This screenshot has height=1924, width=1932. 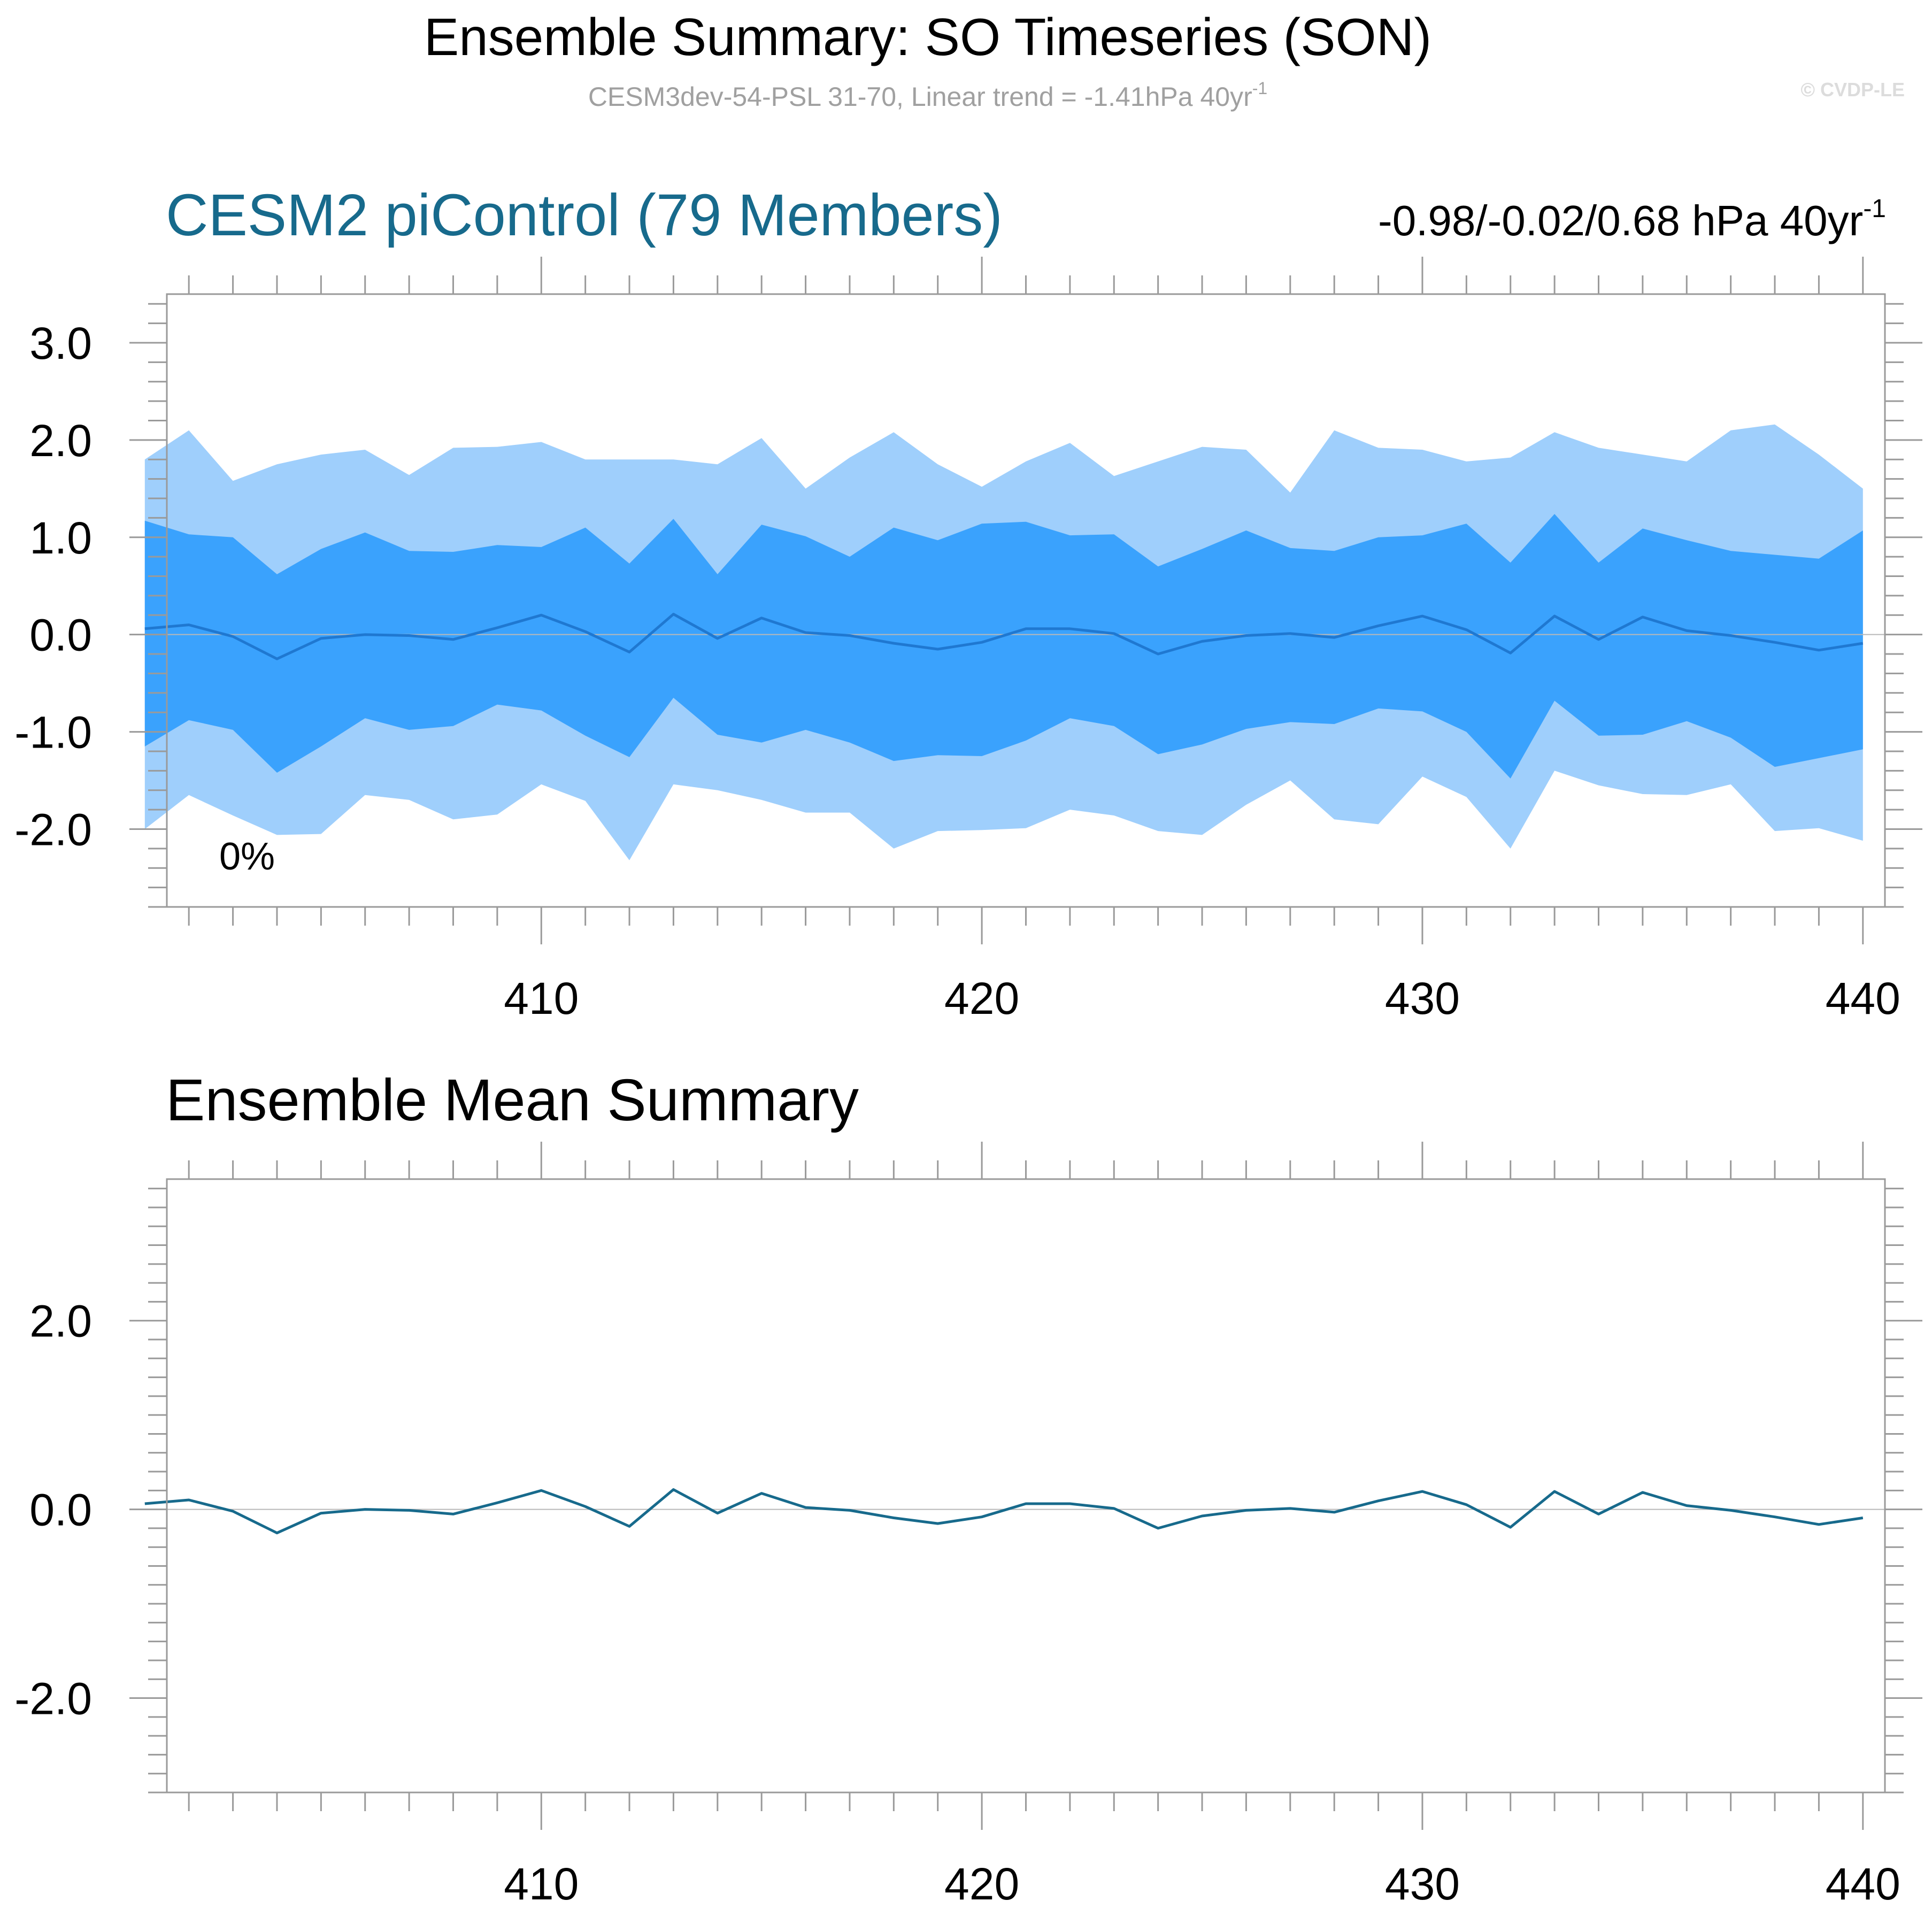 I want to click on panel2-x-tick-label: 430, so click(x=1422, y=1884).